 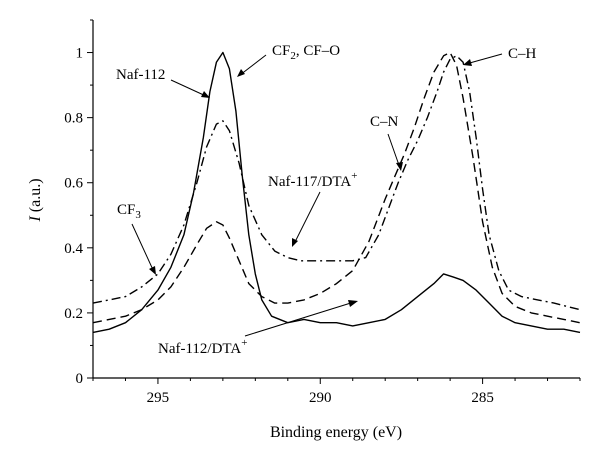 What do you see at coordinates (293, 56) in the screenshot?
I see `annotation-cf2-sub: 2` at bounding box center [293, 56].